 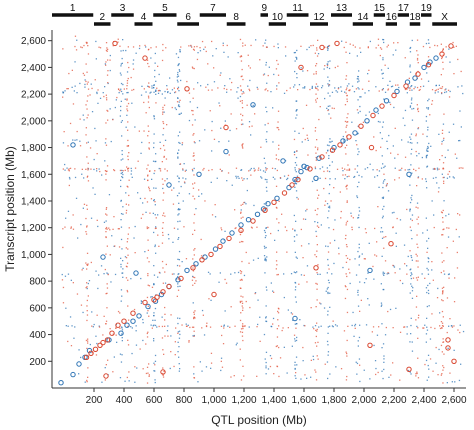 What do you see at coordinates (382, 106) in the screenshot?
I see `eqtl-ring-red` at bounding box center [382, 106].